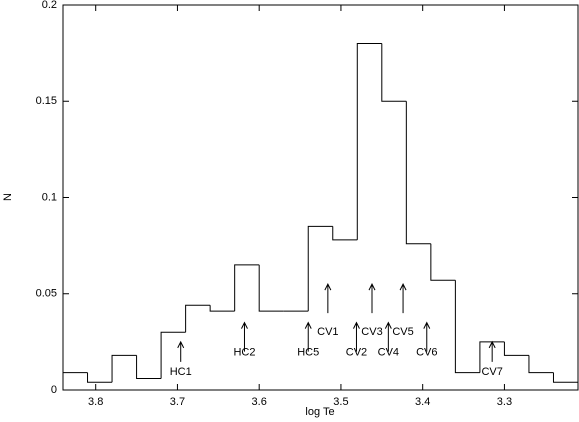 The width and height of the screenshot is (579, 422). Describe the element at coordinates (388, 353) in the screenshot. I see `annotation-label: CV4` at that location.